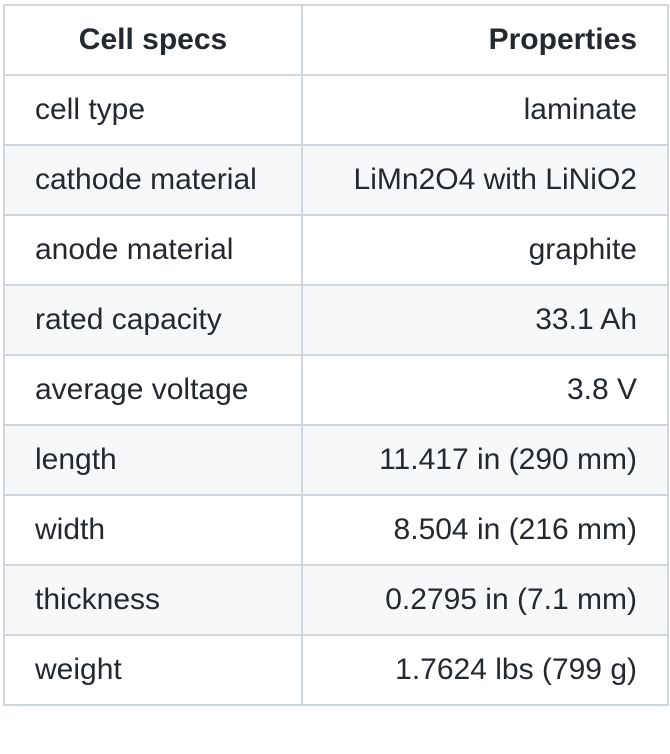 This screenshot has height=754, width=670. Describe the element at coordinates (153, 250) in the screenshot. I see `spec-name-cell: anode material` at that location.